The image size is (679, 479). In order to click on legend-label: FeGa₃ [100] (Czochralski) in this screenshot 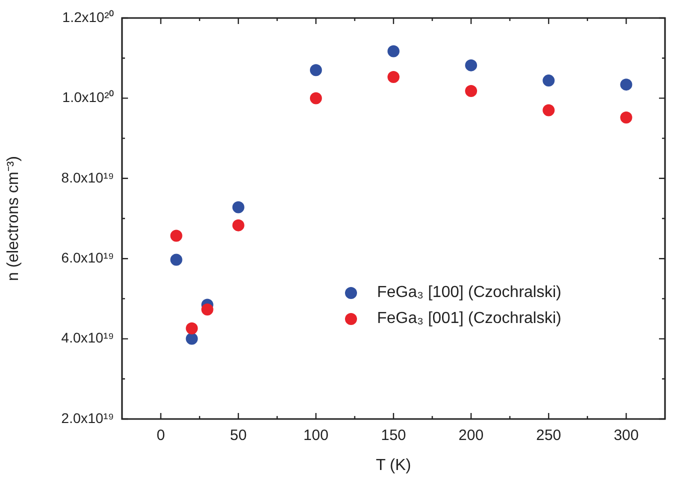, I will do `click(469, 293)`.